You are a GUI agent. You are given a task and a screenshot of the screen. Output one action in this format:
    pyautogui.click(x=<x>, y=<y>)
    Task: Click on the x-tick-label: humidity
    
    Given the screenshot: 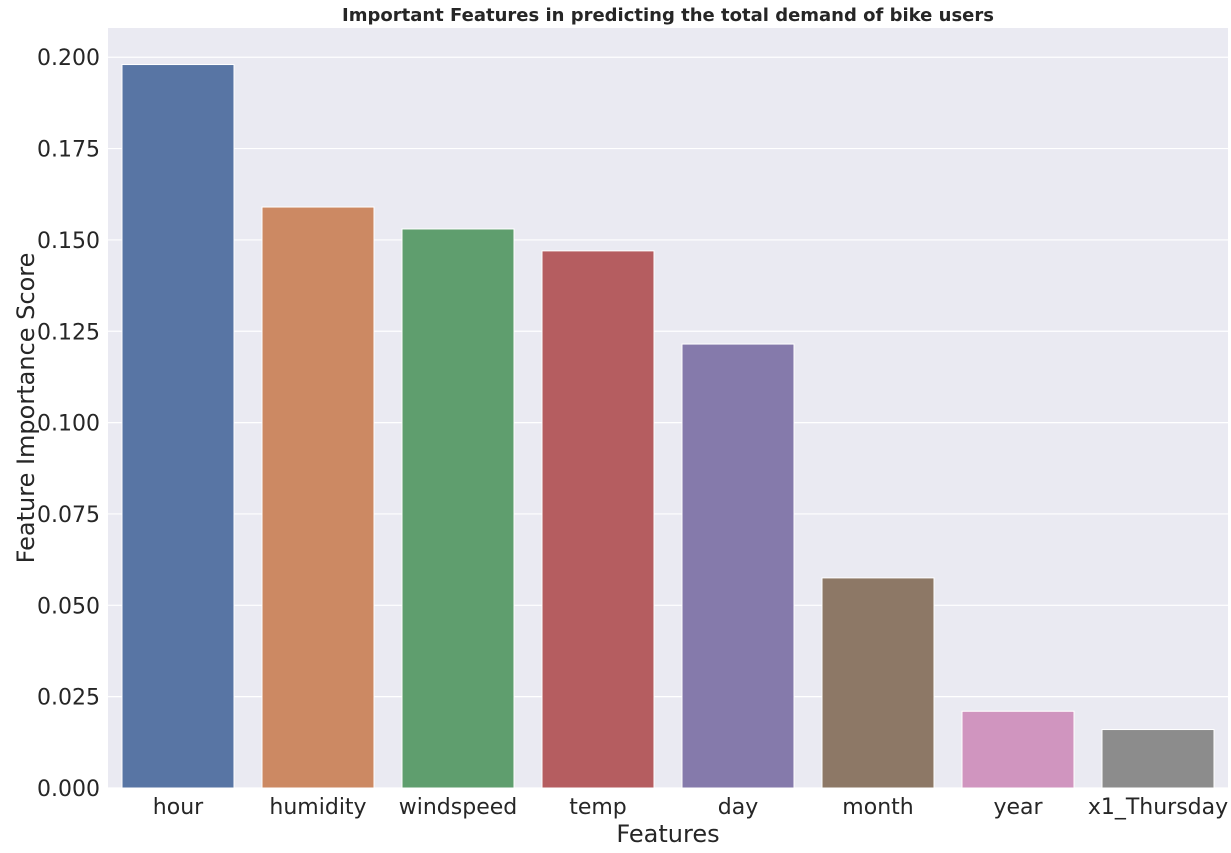 What is the action you would take?
    pyautogui.click(x=317, y=807)
    